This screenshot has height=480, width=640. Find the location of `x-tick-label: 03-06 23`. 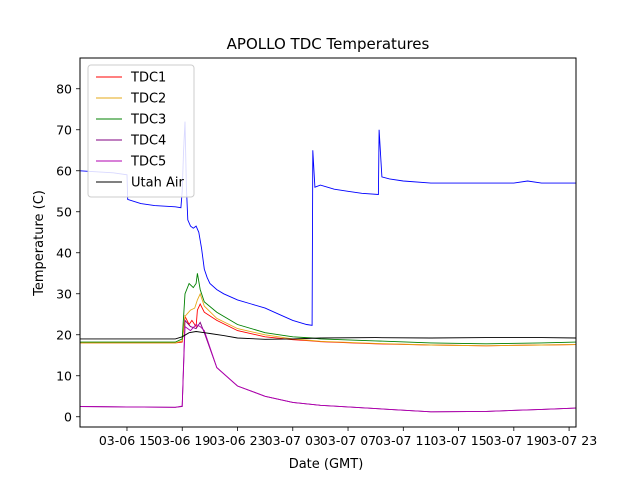

x-tick-label: 03-06 23 is located at coordinates (237, 440).